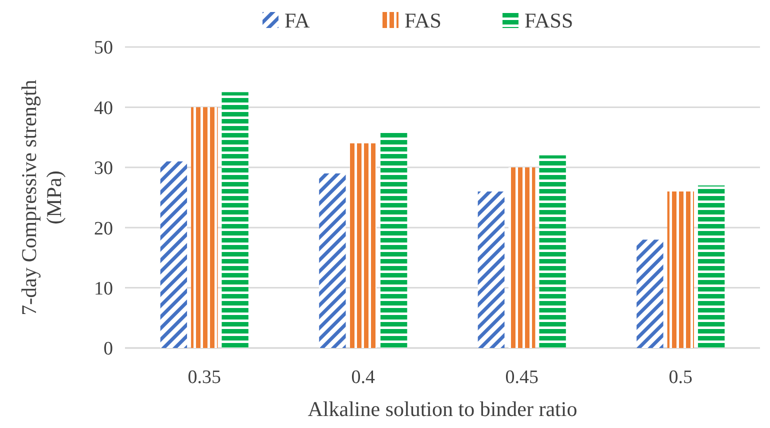  I want to click on x-tick-label: 0.45, so click(521, 377).